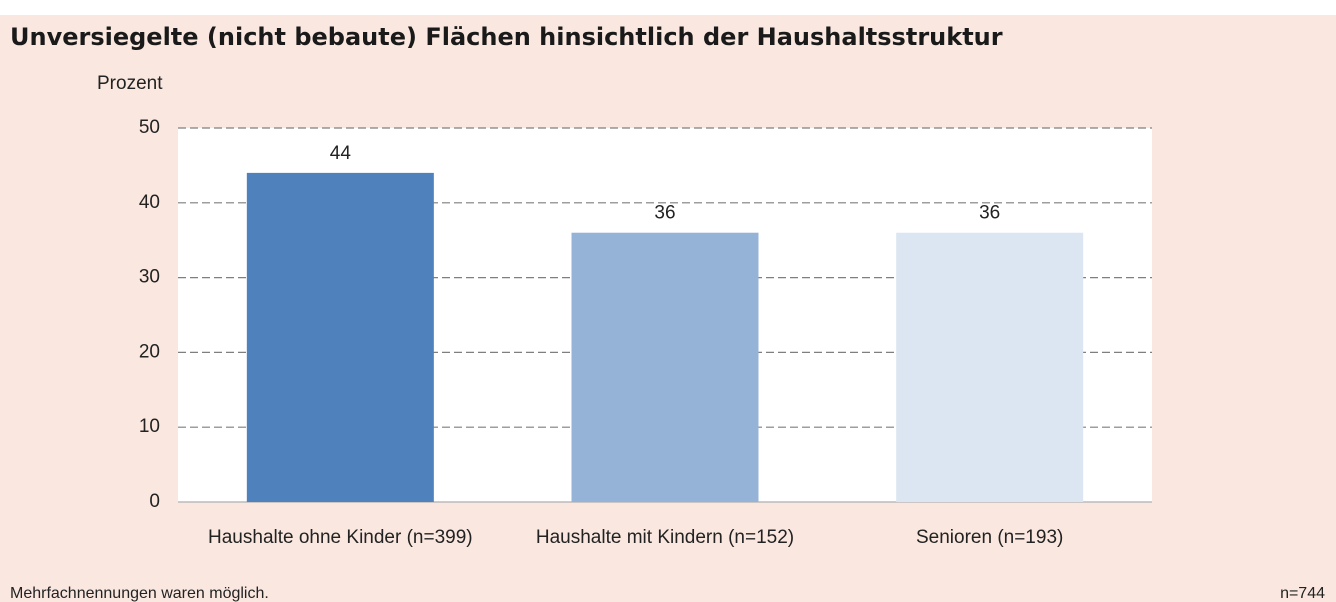 The width and height of the screenshot is (1336, 602). I want to click on x-tick-label: Haushalte mit Kindern (n=152), so click(665, 537).